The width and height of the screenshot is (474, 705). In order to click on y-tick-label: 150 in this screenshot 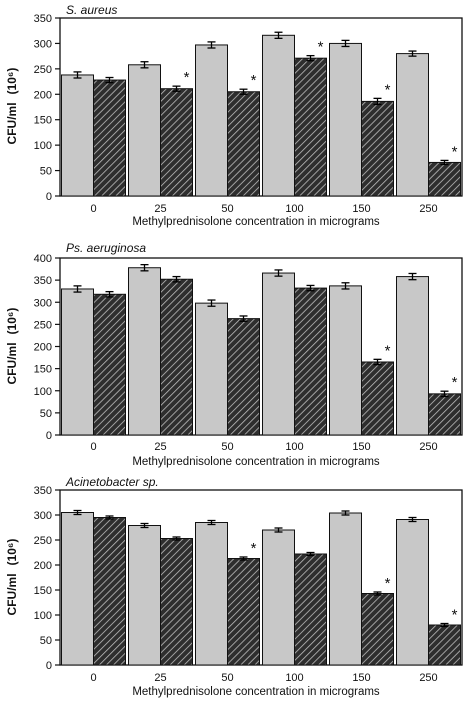, I will do `click(43, 370)`.